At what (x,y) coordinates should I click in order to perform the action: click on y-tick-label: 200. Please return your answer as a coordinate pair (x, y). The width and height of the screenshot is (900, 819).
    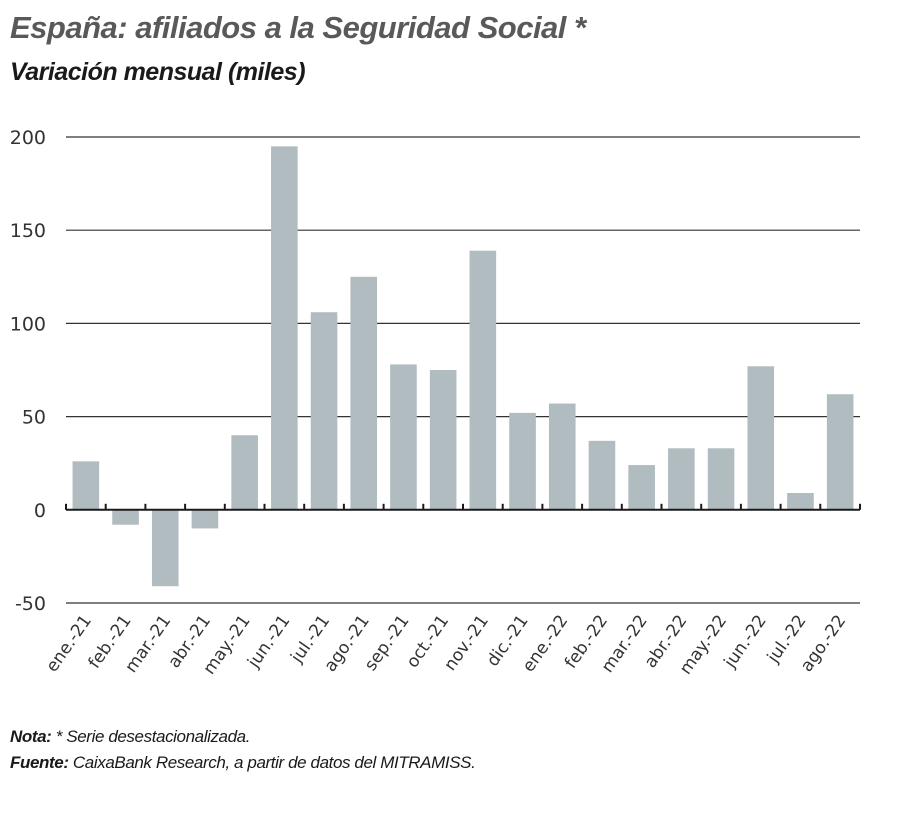
    Looking at the image, I should click on (28, 138).